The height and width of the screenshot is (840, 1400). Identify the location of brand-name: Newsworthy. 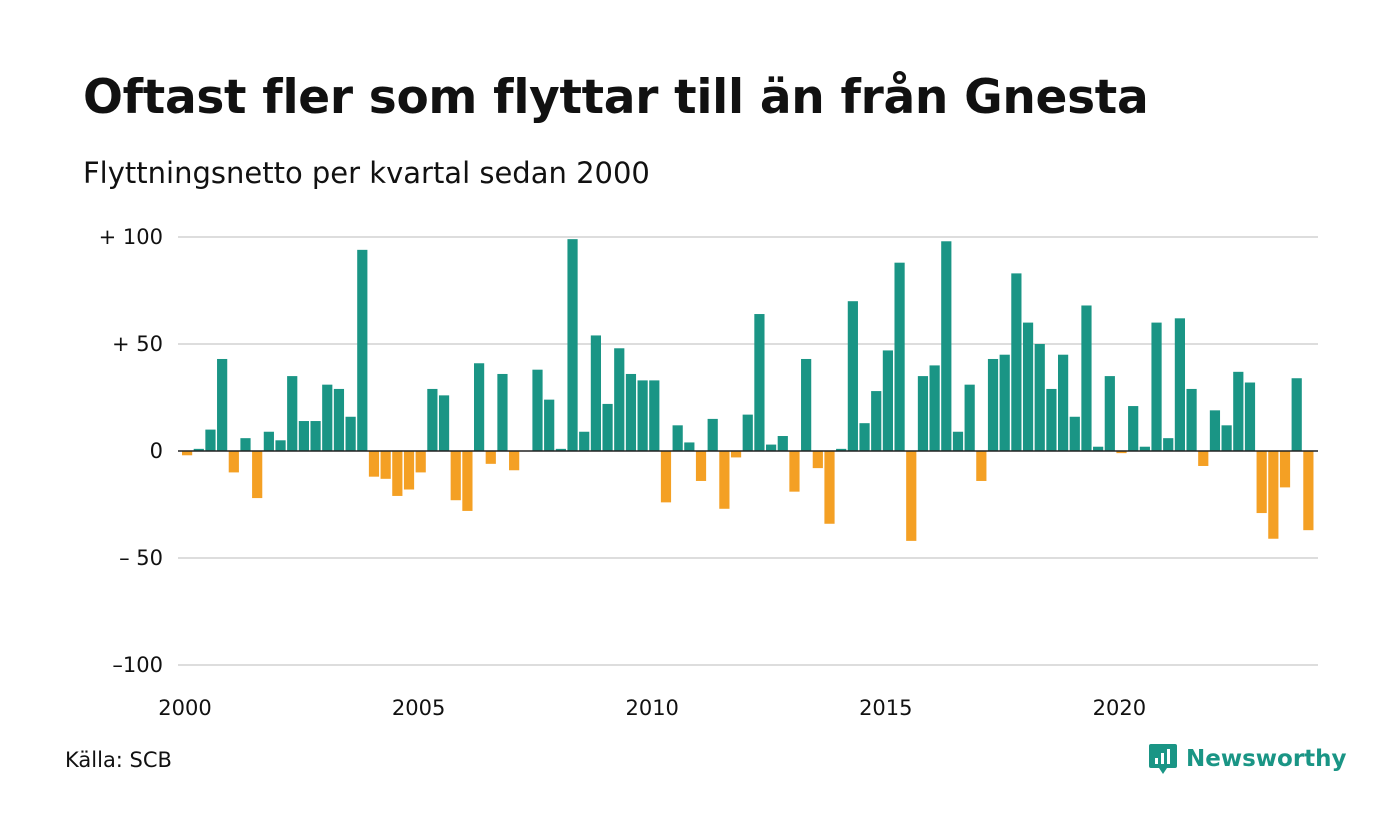
(1266, 759).